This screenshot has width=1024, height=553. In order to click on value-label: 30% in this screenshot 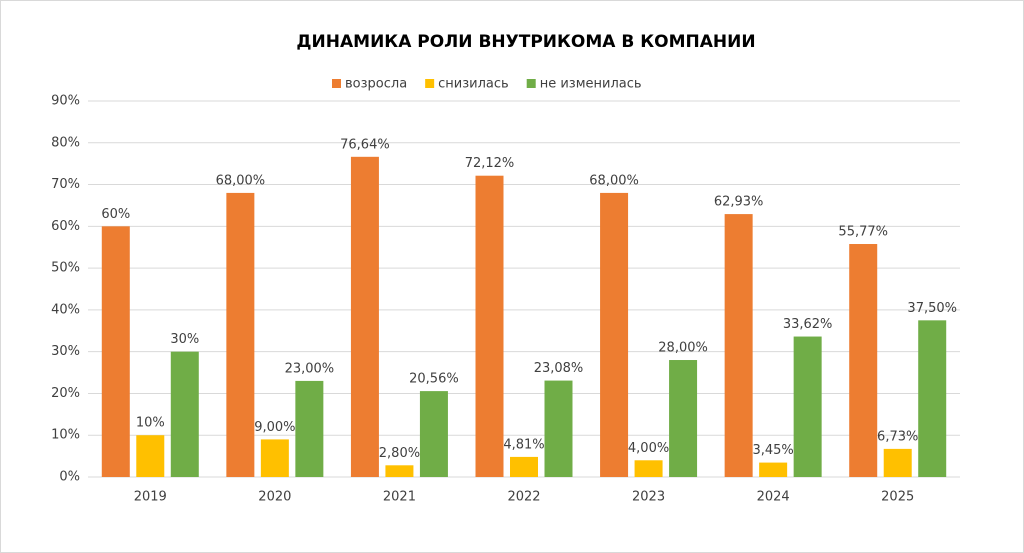, I will do `click(184, 339)`.